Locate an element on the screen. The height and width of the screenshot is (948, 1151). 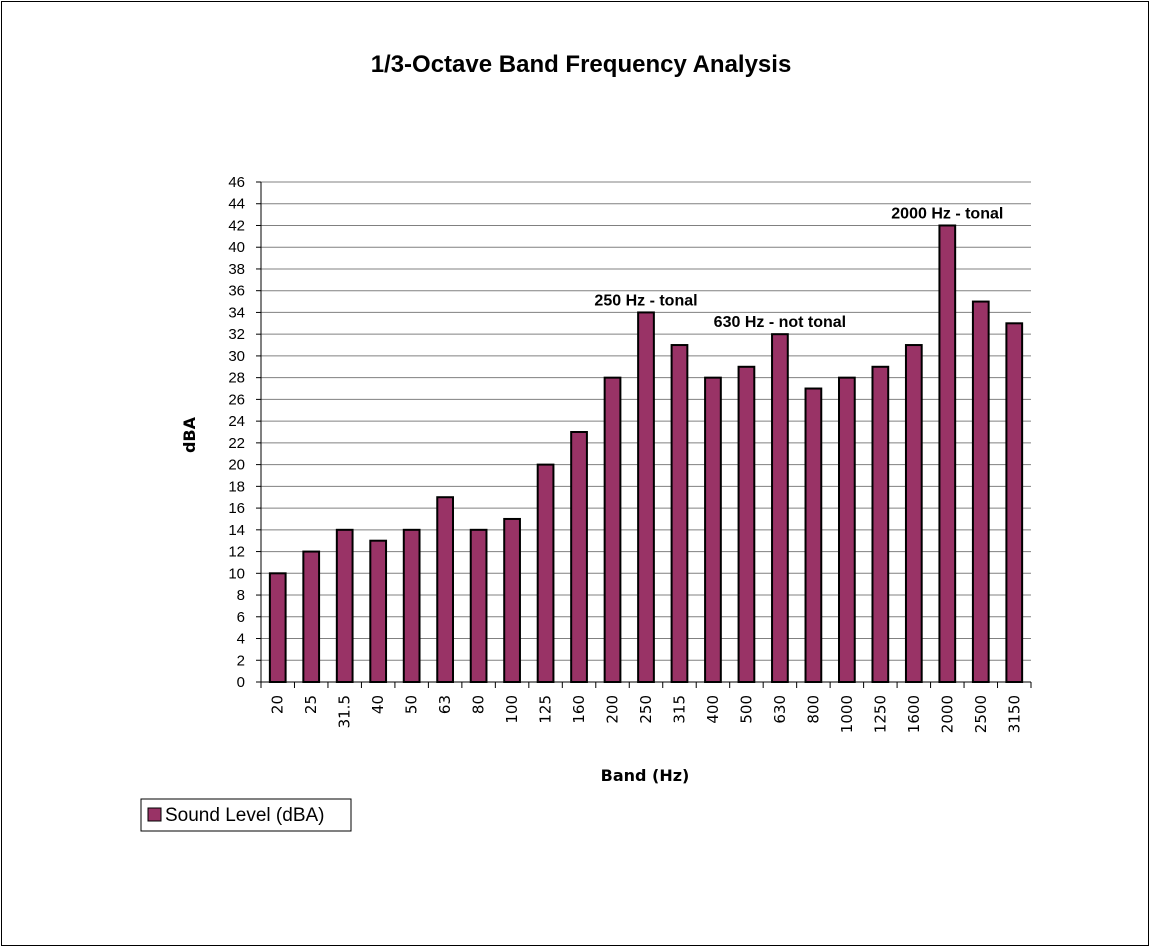
x-tick-label: 500 is located at coordinates (746, 709).